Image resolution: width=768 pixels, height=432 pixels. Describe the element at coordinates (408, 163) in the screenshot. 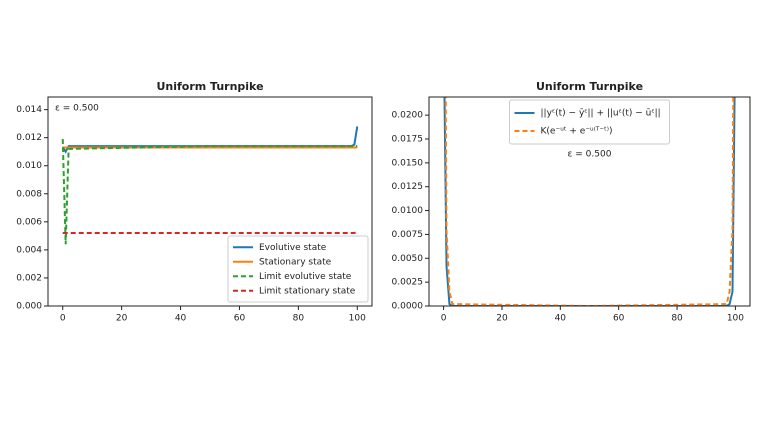

I see `y-tick-label: 0.0150` at that location.